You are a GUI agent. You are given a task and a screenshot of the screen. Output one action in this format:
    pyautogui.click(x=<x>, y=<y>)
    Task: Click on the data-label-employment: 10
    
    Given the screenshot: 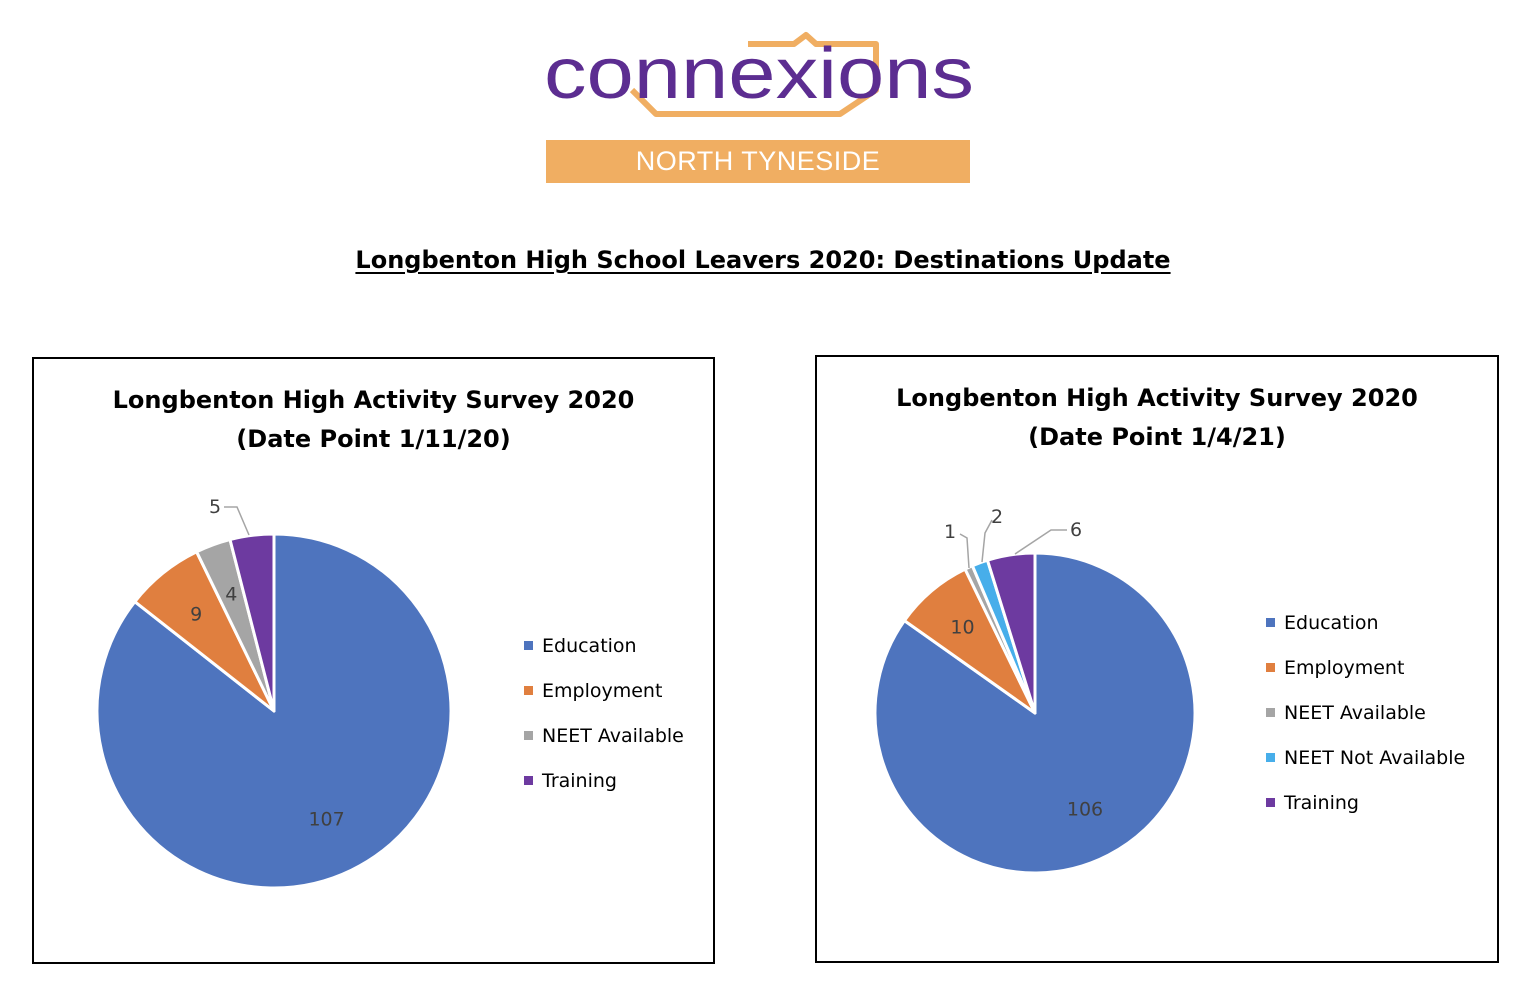 What is the action you would take?
    pyautogui.click(x=962, y=628)
    